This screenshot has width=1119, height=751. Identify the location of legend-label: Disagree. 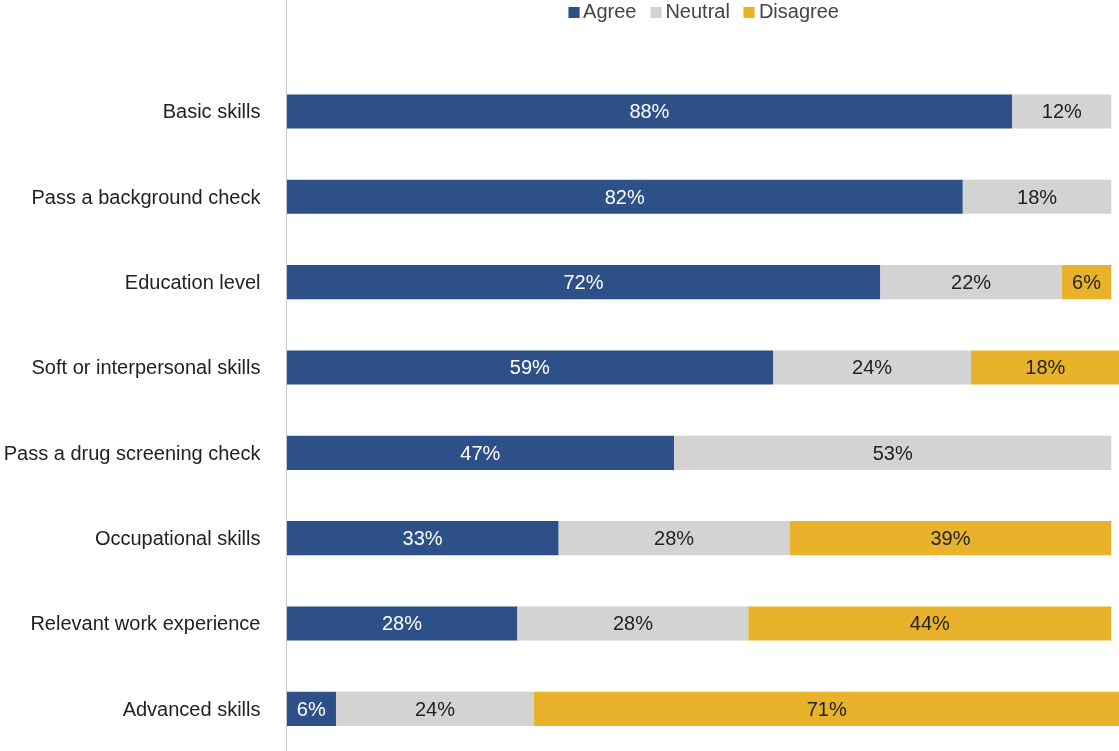
(798, 11).